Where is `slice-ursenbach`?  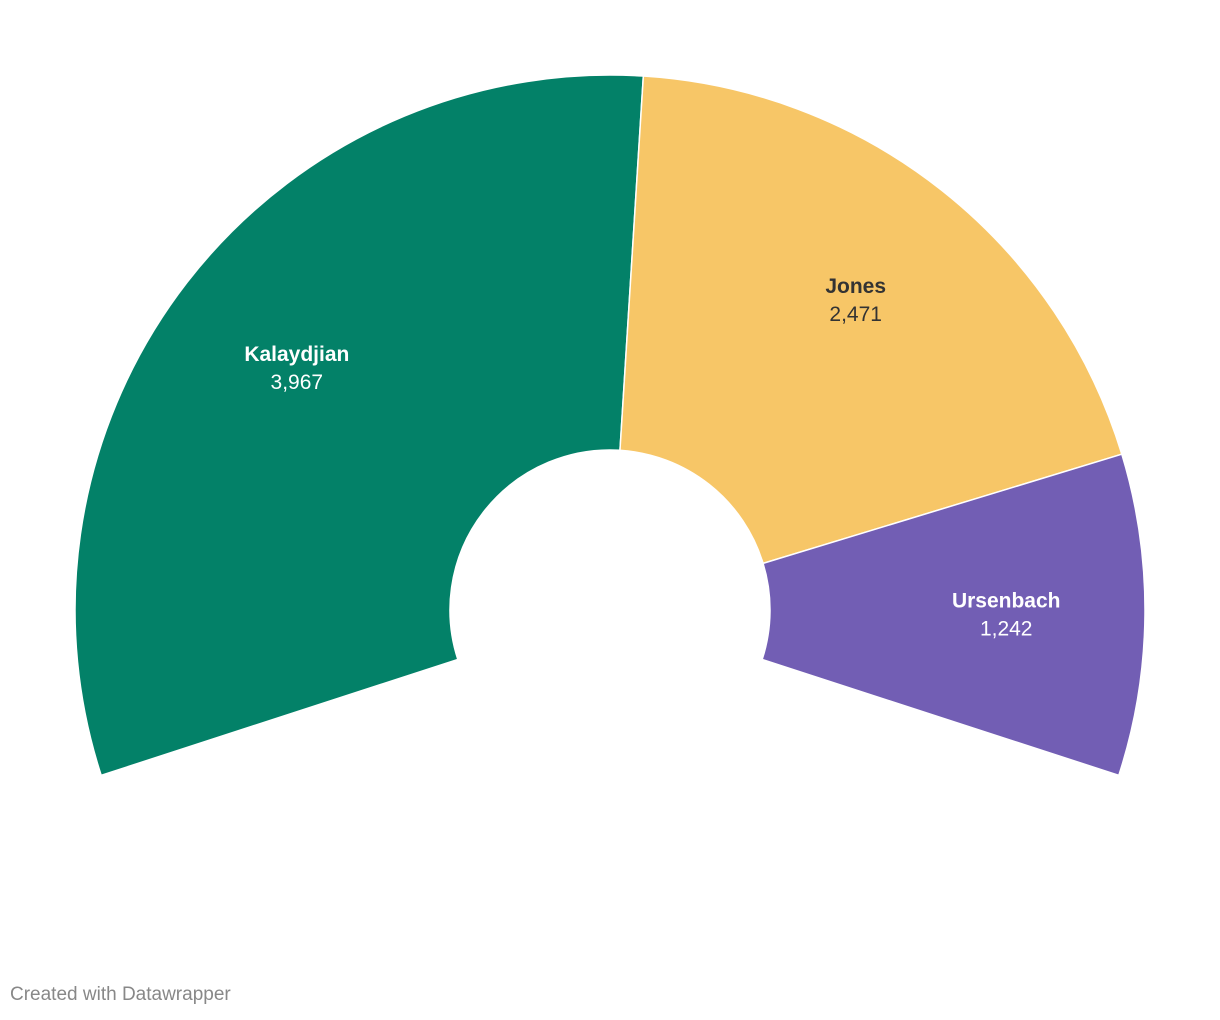 slice-ursenbach is located at coordinates (953, 615).